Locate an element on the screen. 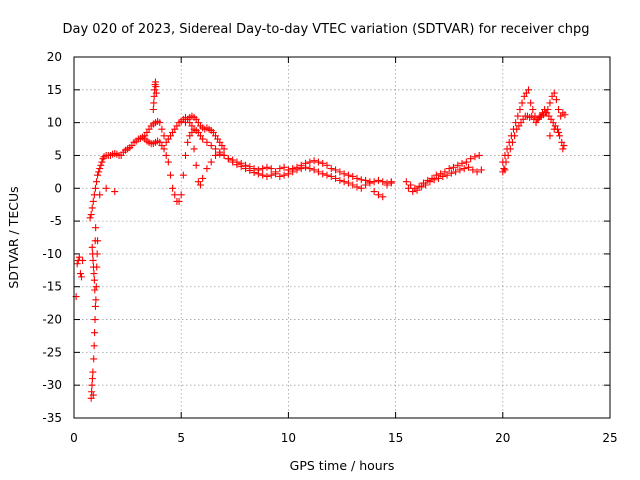  y-tick-label: -5 is located at coordinates (56, 221).